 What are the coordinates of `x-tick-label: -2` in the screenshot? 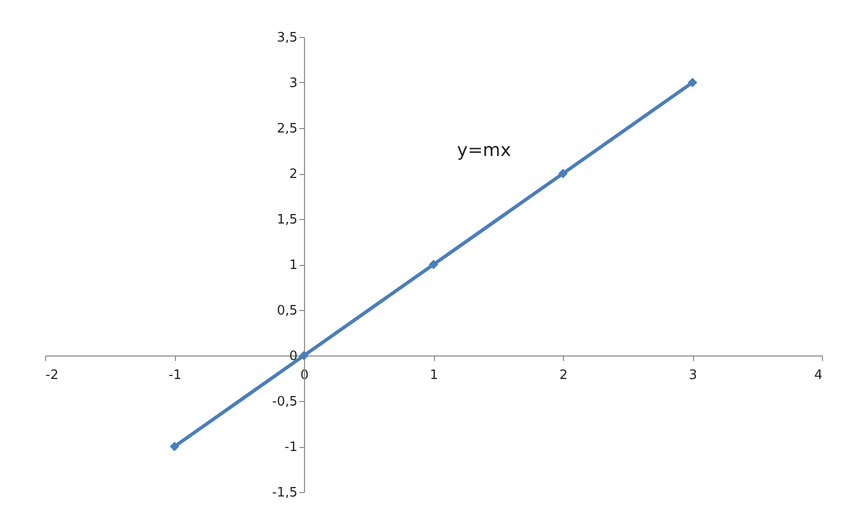 It's located at (52, 375).